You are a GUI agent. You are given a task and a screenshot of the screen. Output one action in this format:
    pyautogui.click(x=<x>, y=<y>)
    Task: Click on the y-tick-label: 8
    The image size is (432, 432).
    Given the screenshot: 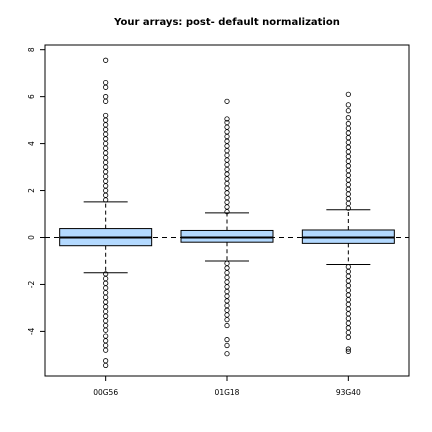 What is the action you would take?
    pyautogui.click(x=31, y=49)
    